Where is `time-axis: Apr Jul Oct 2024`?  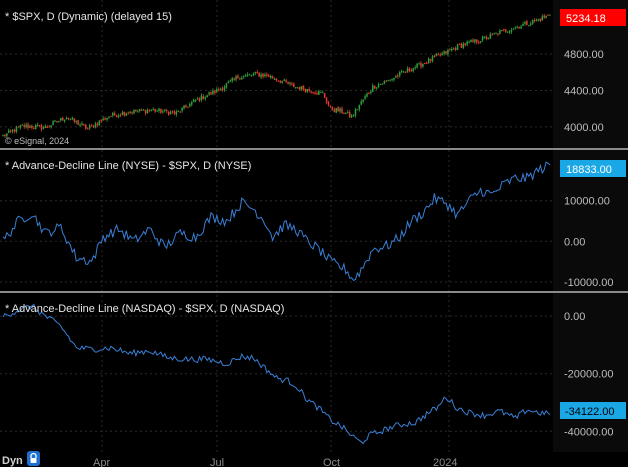
time-axis: Apr Jul Oct 2024 is located at coordinates (314, 459).